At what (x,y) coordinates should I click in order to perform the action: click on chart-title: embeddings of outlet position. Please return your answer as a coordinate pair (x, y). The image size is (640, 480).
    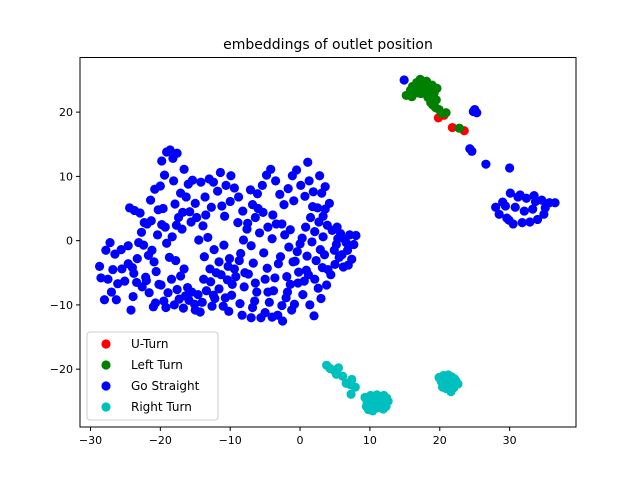
    Looking at the image, I should click on (328, 45).